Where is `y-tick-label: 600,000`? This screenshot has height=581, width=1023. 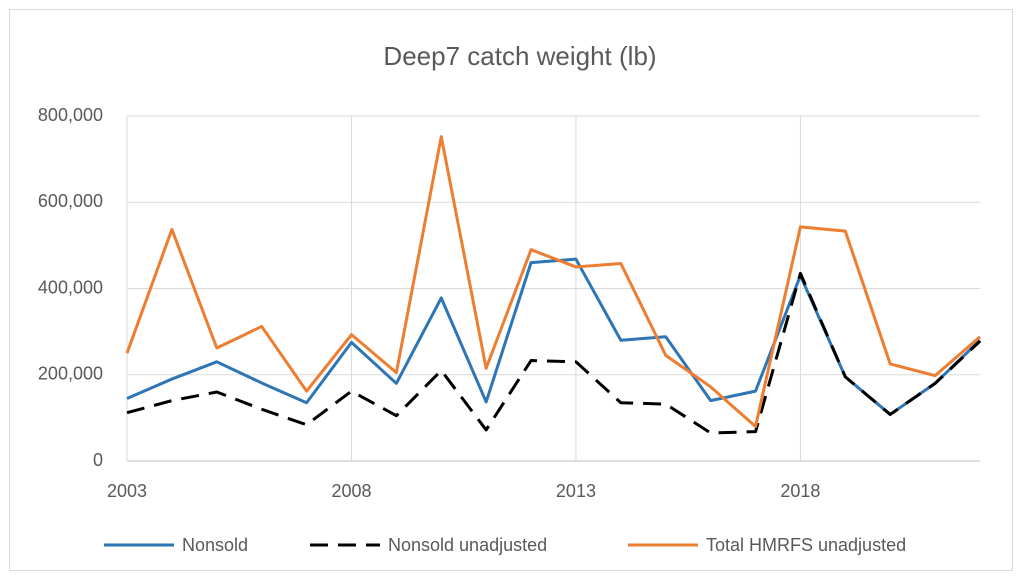 y-tick-label: 600,000 is located at coordinates (70, 201).